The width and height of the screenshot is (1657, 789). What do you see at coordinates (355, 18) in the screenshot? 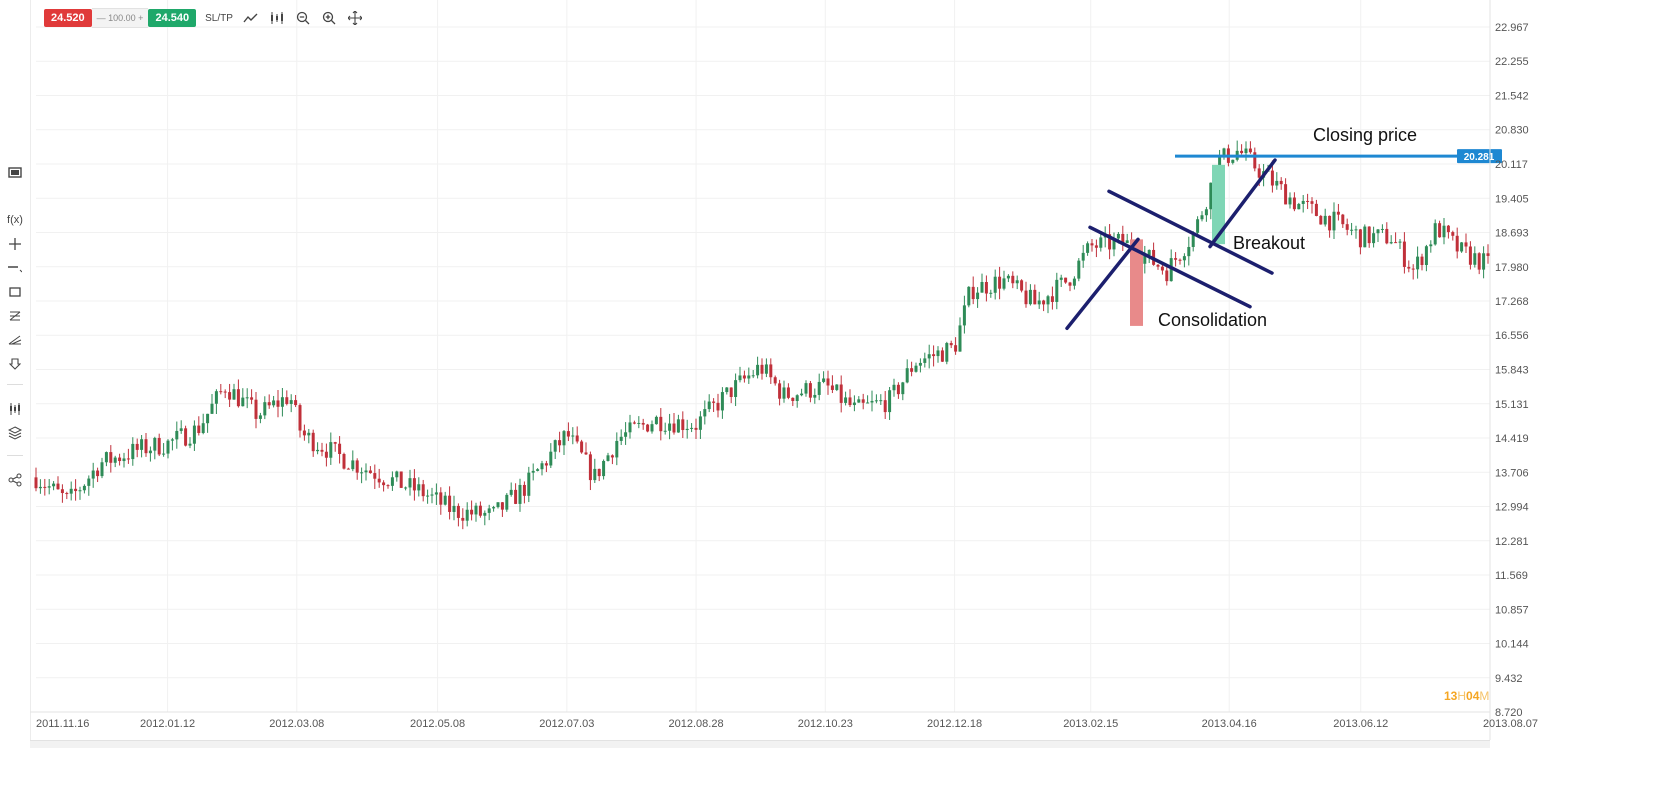
I see `crosshair-icon` at bounding box center [355, 18].